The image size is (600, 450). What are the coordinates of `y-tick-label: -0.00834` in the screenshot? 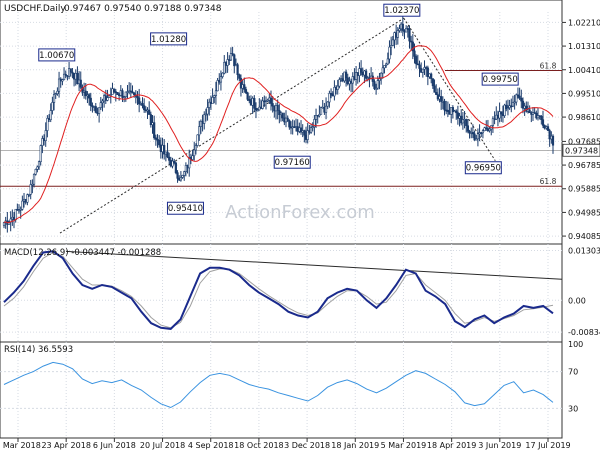 It's located at (584, 332).